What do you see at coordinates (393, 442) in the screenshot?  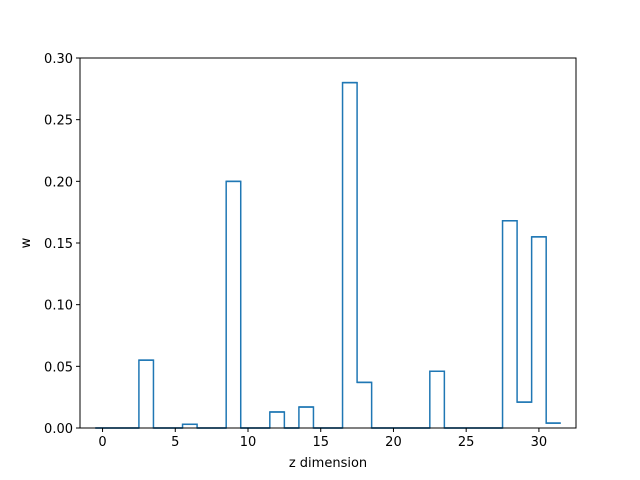 I see `x-tick-label: 20` at bounding box center [393, 442].